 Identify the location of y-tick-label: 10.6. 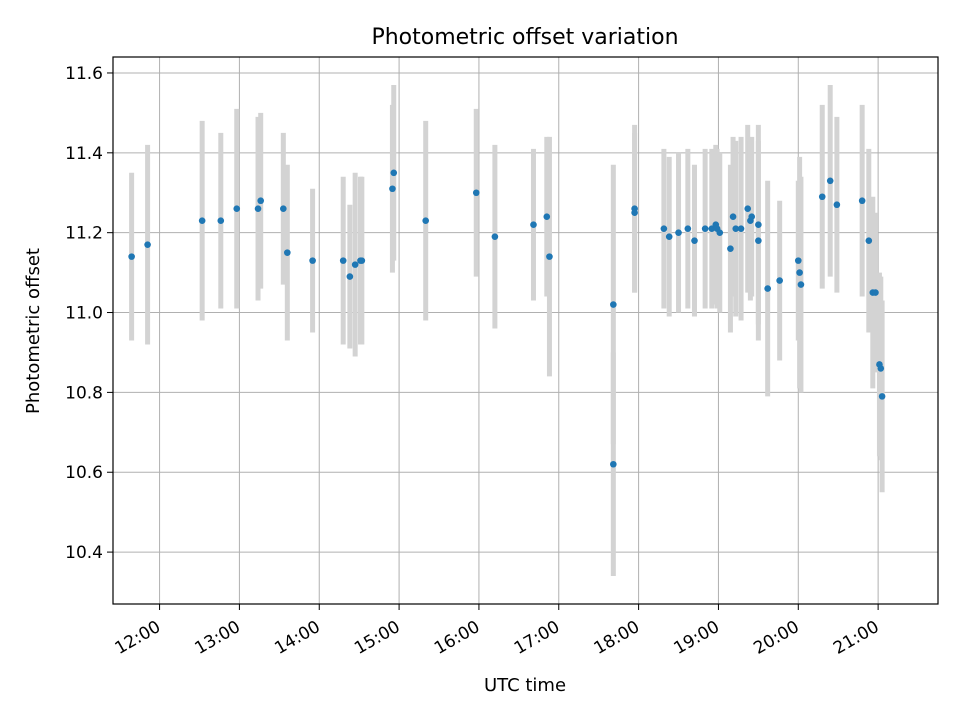
(84, 473).